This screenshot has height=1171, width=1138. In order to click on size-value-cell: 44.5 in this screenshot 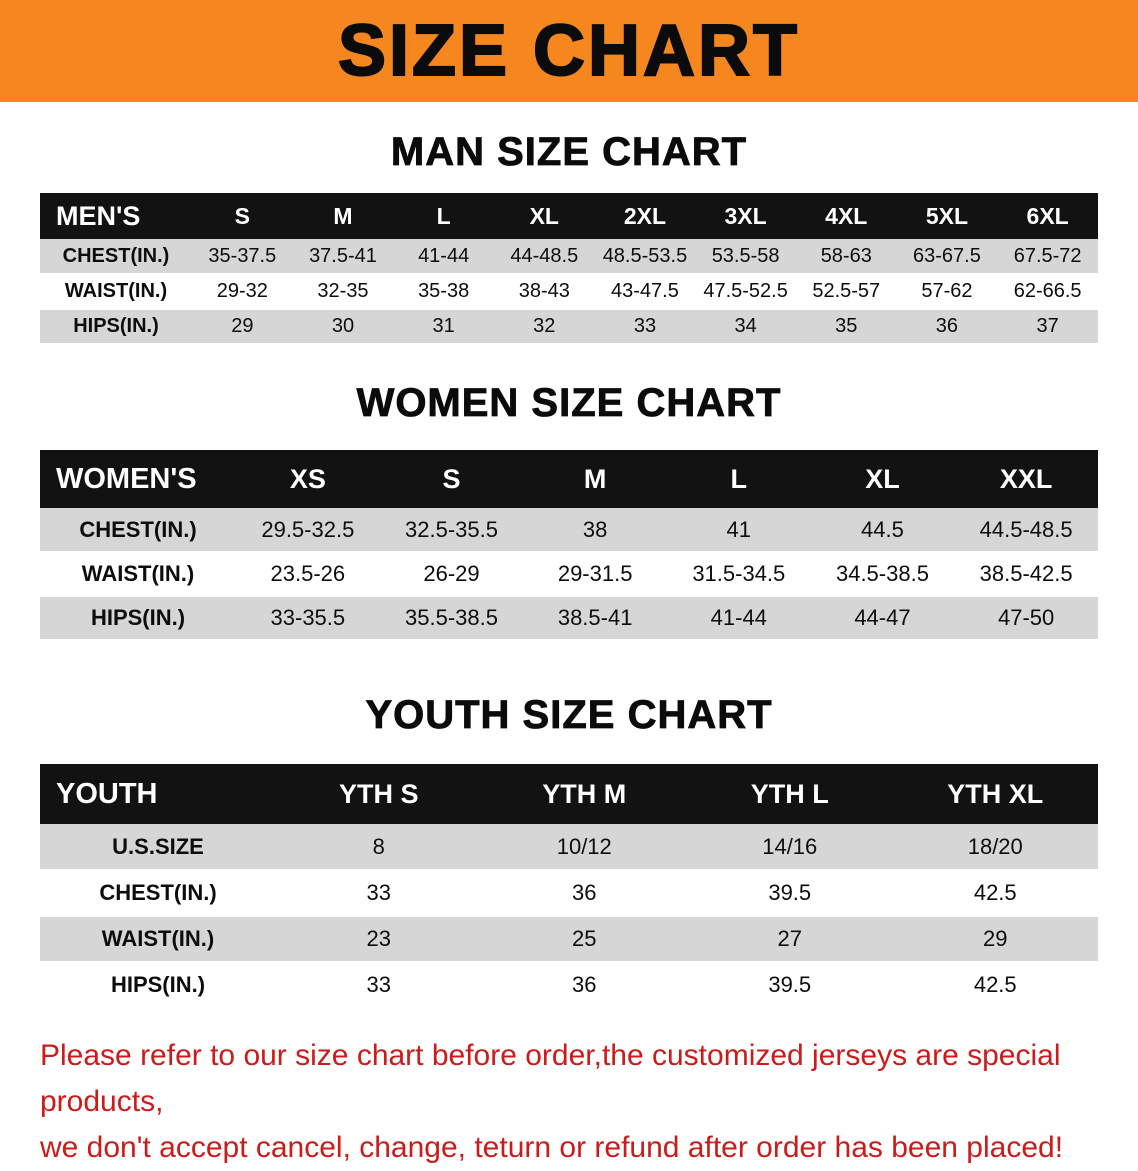, I will do `click(882, 529)`.